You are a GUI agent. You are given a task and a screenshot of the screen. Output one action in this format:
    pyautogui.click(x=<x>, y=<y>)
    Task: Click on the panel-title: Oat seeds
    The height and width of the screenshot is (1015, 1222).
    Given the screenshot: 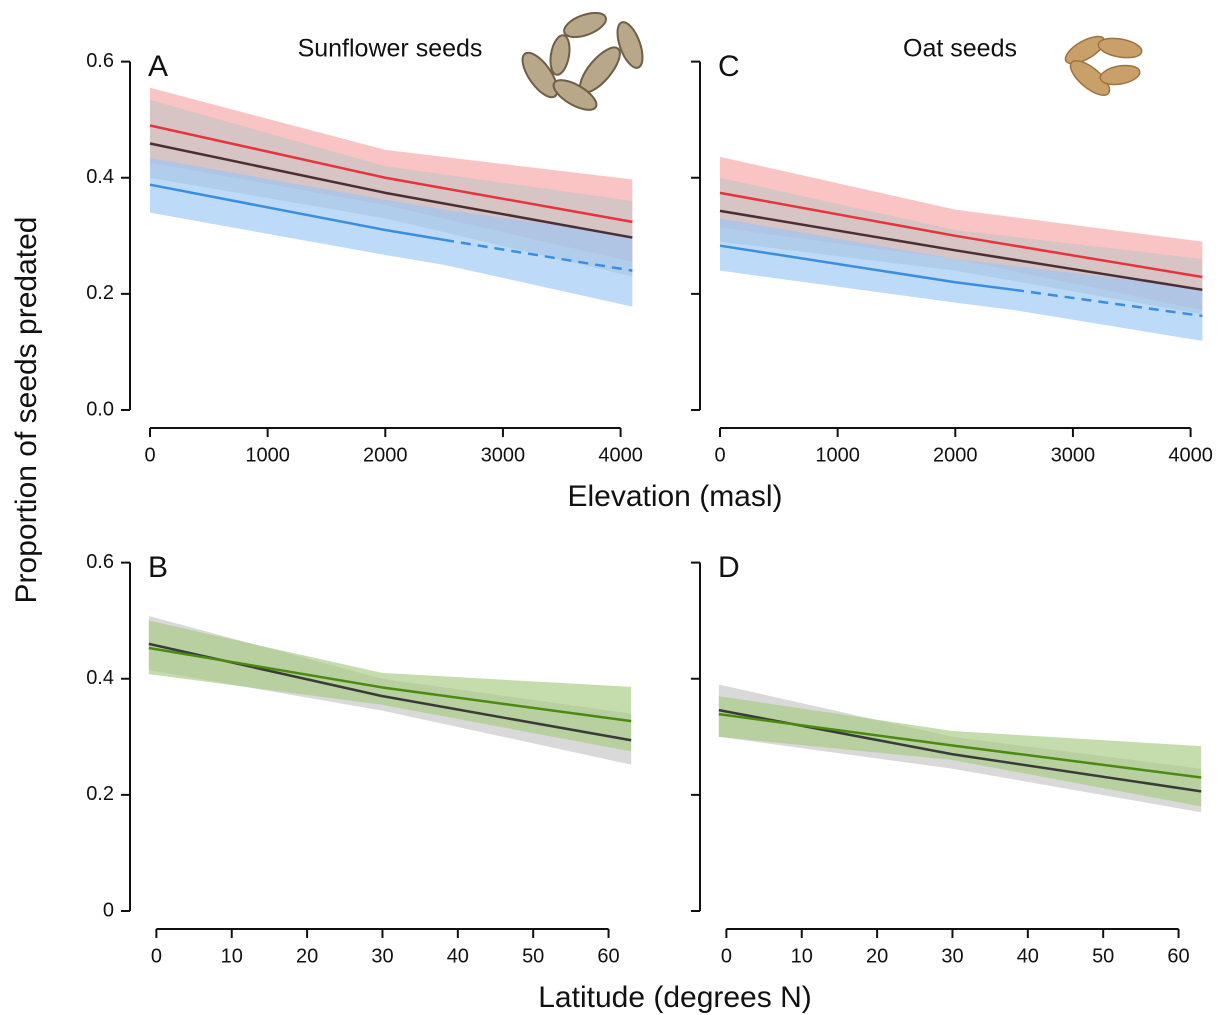 What is the action you would take?
    pyautogui.click(x=960, y=49)
    